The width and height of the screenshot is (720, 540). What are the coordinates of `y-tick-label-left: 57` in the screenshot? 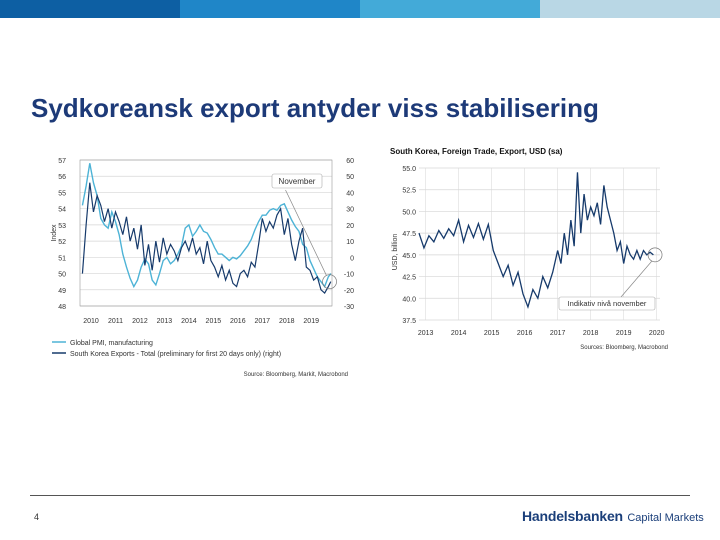 It's located at (62, 161).